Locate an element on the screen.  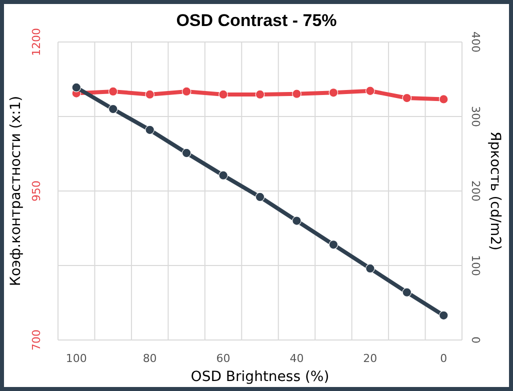
x-tick-label: 100 is located at coordinates (76, 358).